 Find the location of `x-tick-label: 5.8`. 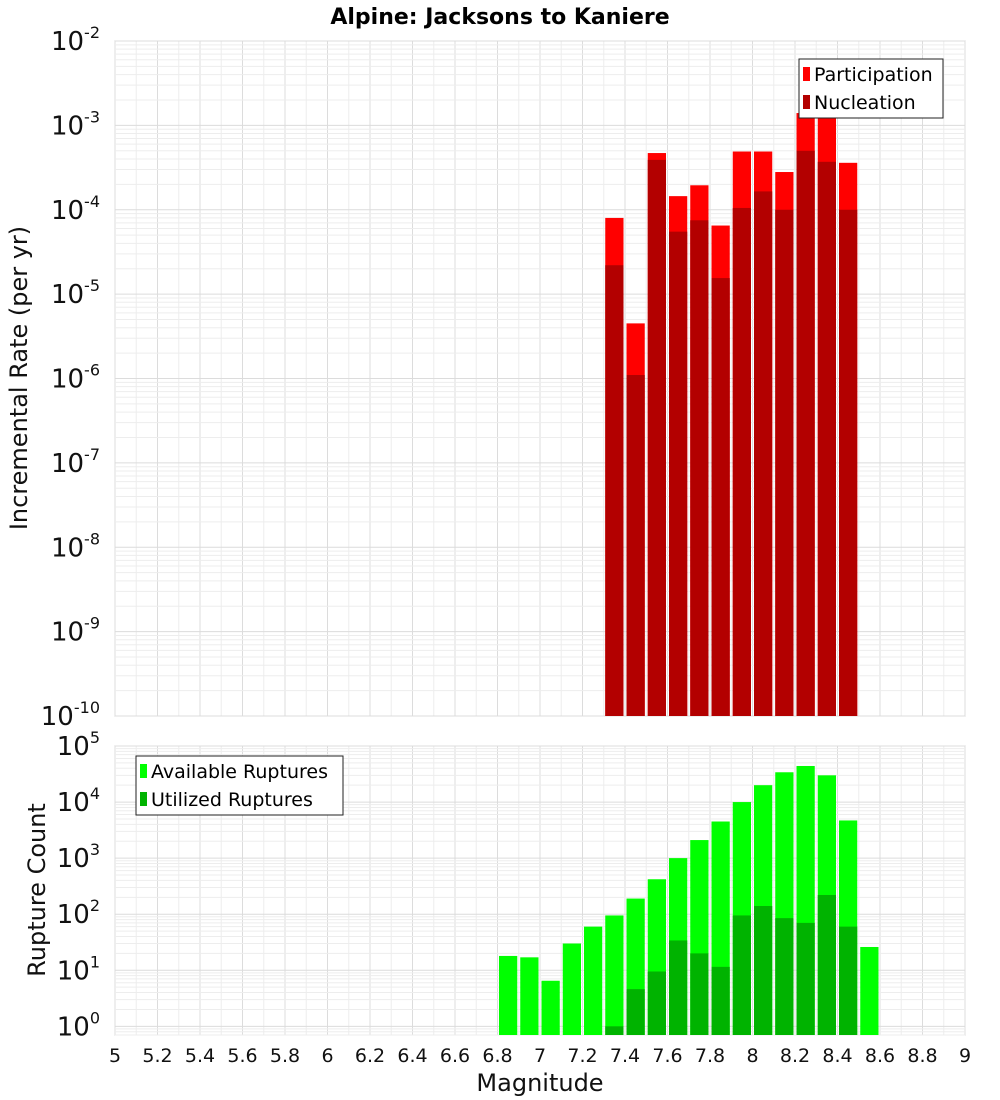

x-tick-label: 5.8 is located at coordinates (285, 1056).